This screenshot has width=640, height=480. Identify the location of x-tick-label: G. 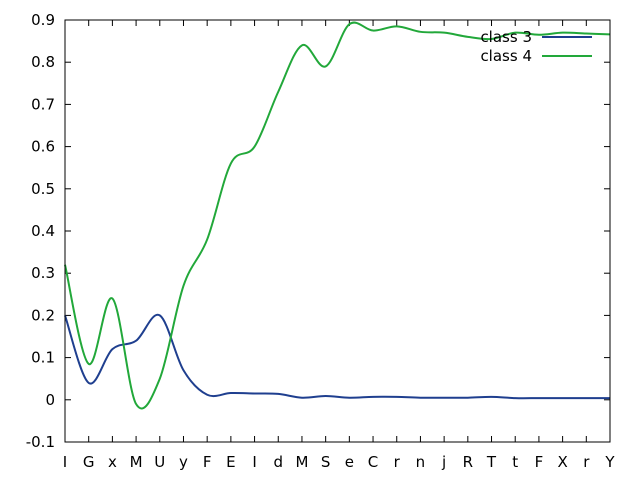
(89, 462).